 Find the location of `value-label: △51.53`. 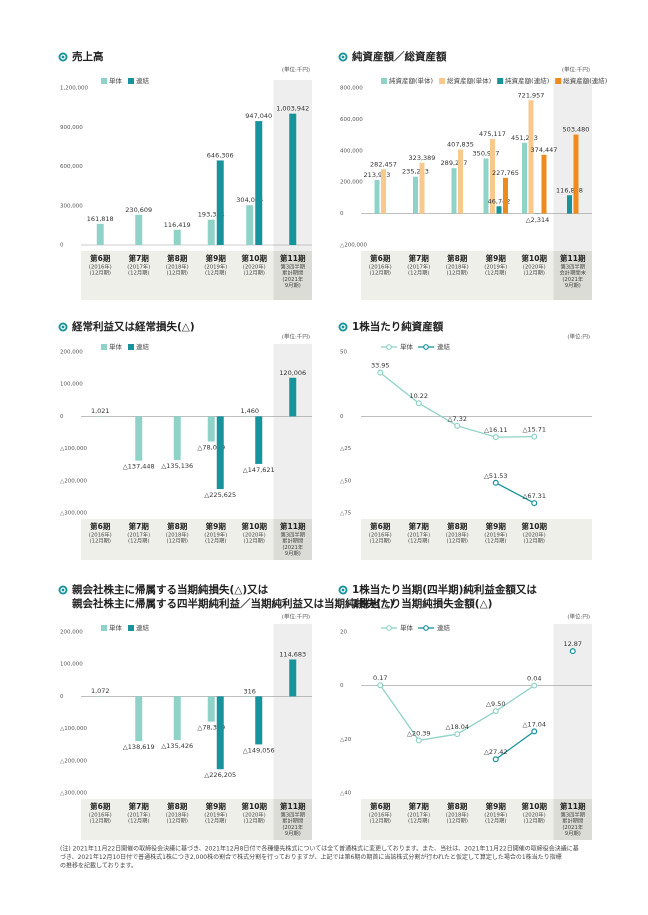

value-label: △51.53 is located at coordinates (496, 476).